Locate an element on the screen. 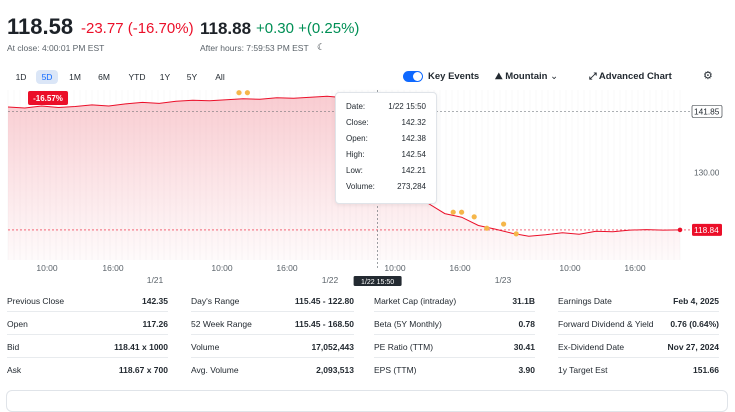 This screenshot has width=735, height=412. y-tick-label: 141.85 is located at coordinates (707, 111).